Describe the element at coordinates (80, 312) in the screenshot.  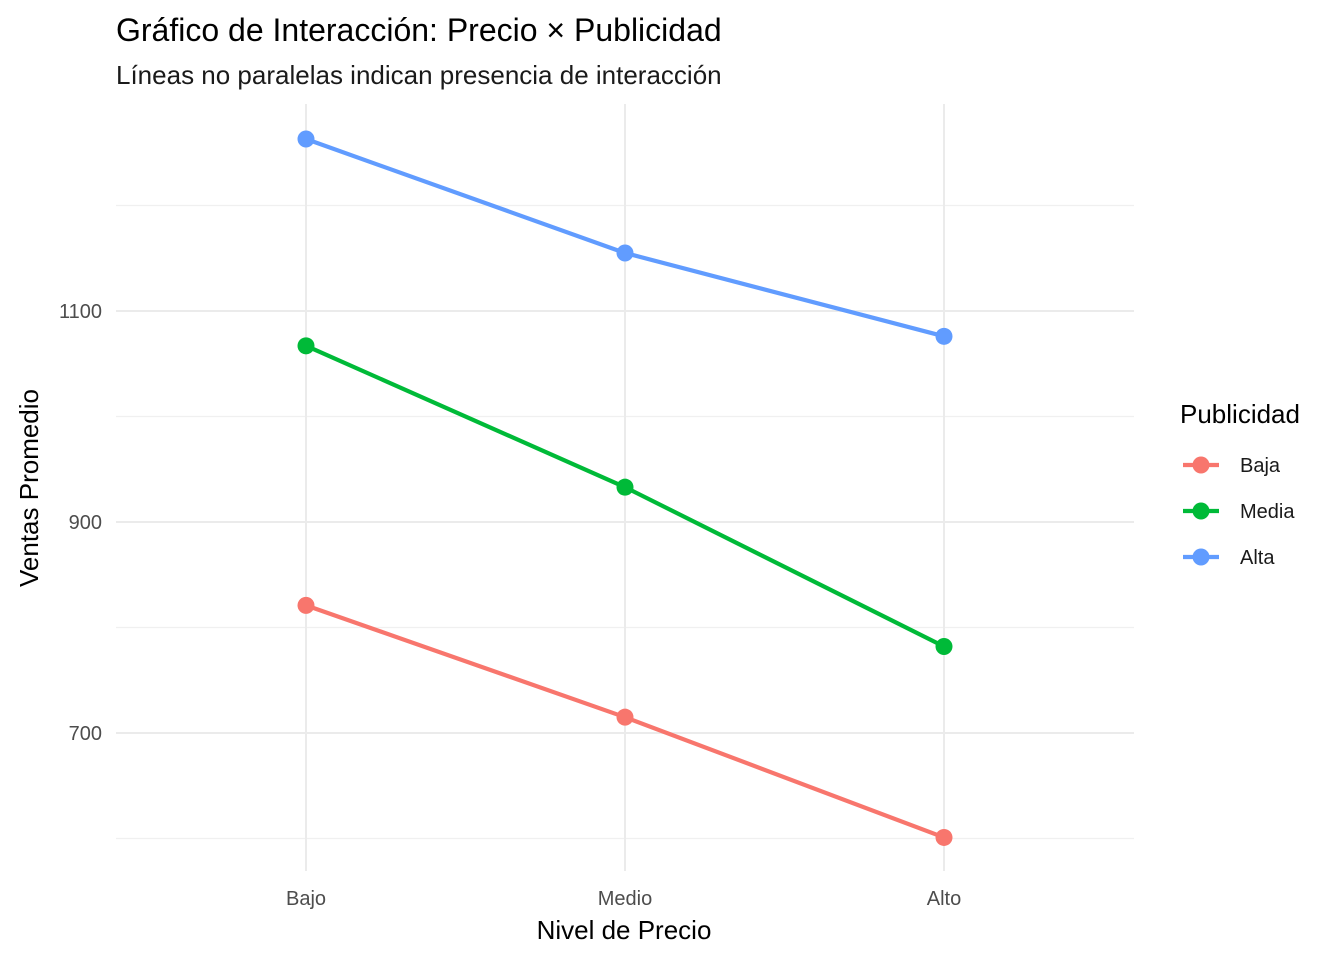
I see `y-tick-label: 1100` at that location.